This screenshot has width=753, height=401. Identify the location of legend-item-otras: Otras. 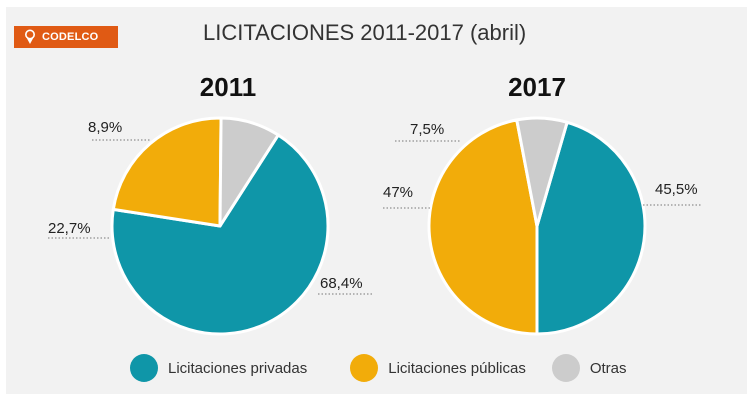
(589, 368).